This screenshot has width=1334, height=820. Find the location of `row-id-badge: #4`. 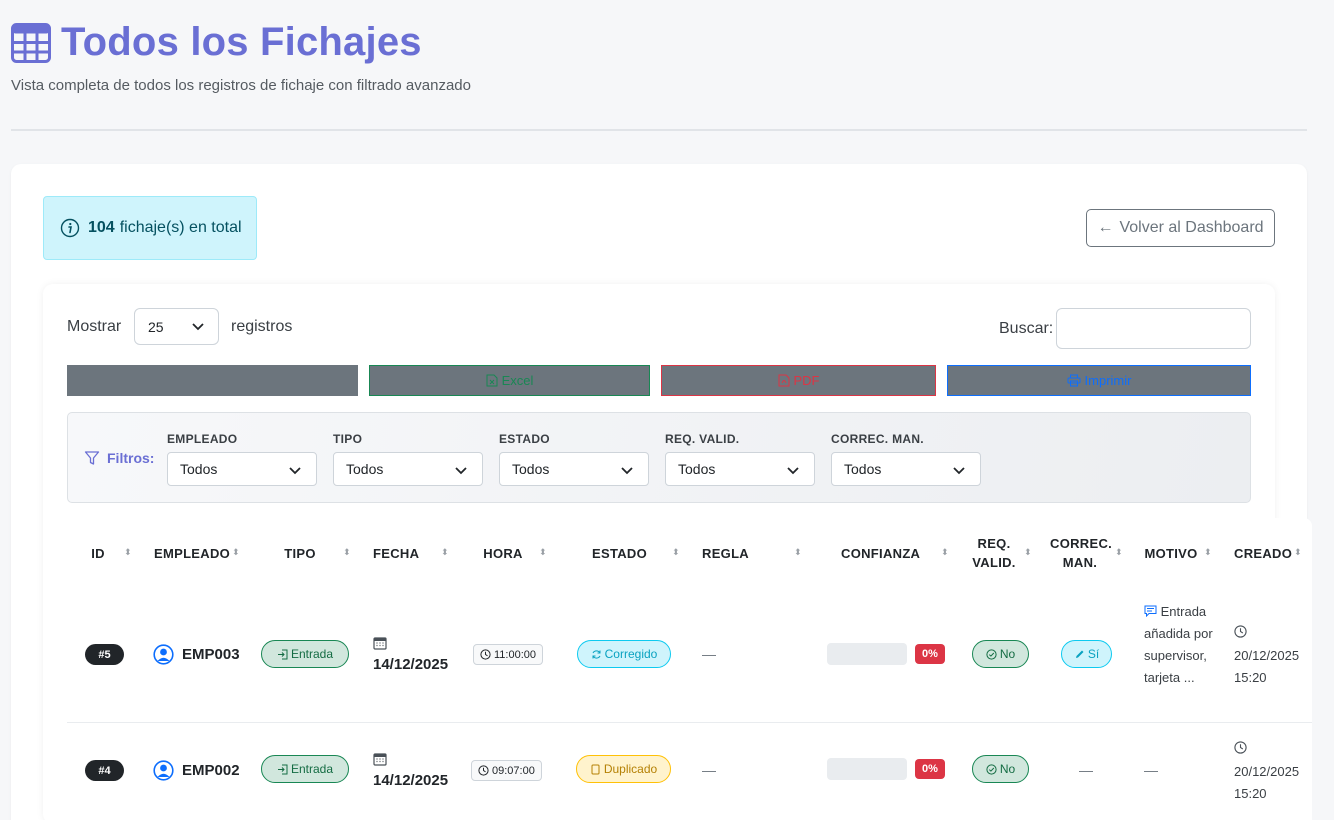

row-id-badge: #4 is located at coordinates (104, 770).